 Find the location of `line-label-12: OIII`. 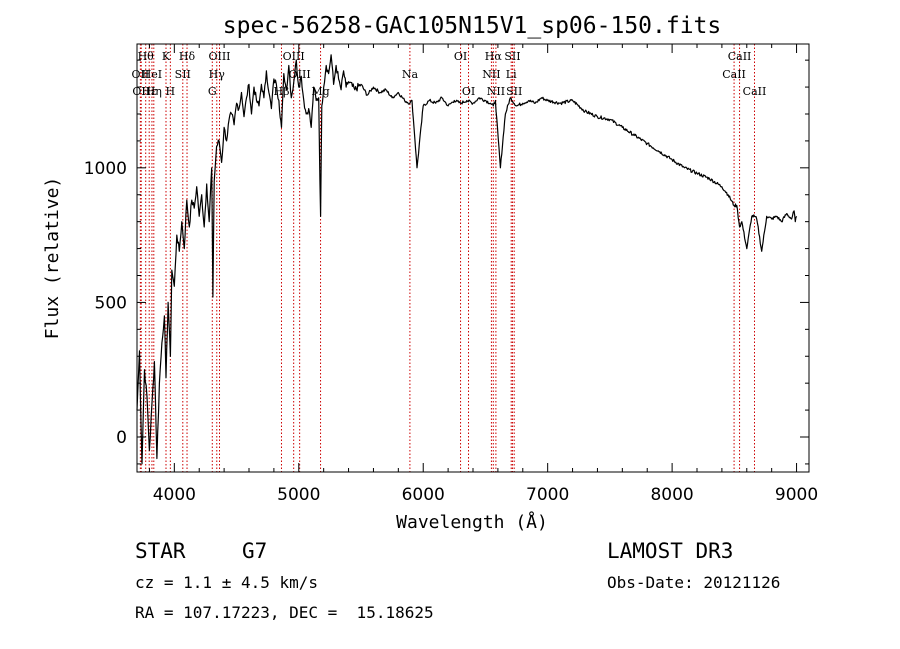

line-label-12: OIII is located at coordinates (219, 56).